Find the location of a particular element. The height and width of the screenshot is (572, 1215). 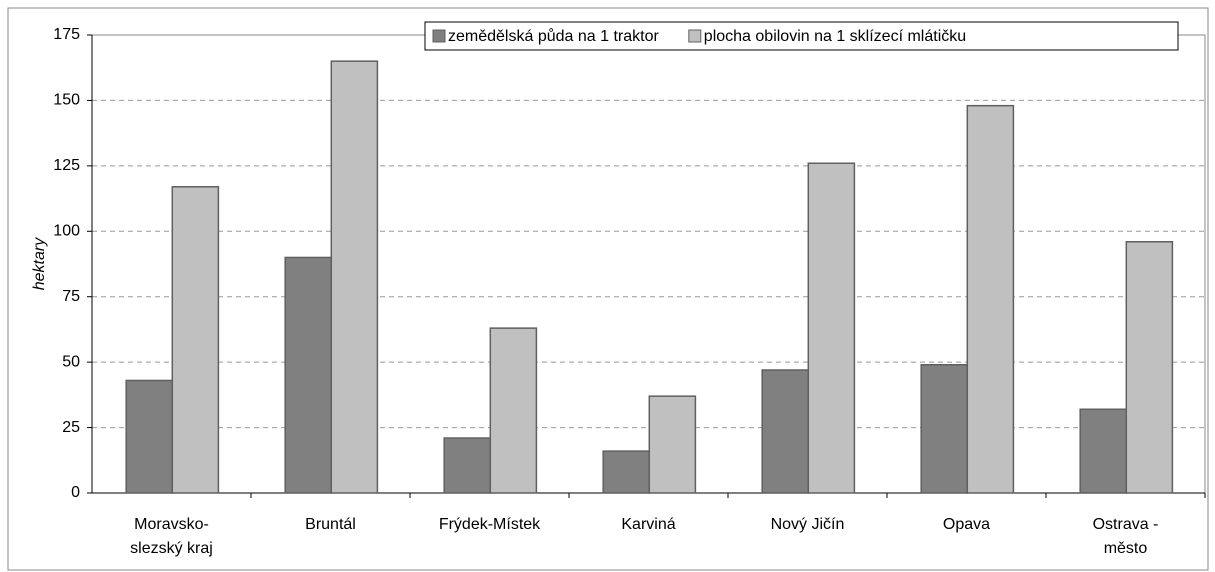

legend-box is located at coordinates (801, 36).